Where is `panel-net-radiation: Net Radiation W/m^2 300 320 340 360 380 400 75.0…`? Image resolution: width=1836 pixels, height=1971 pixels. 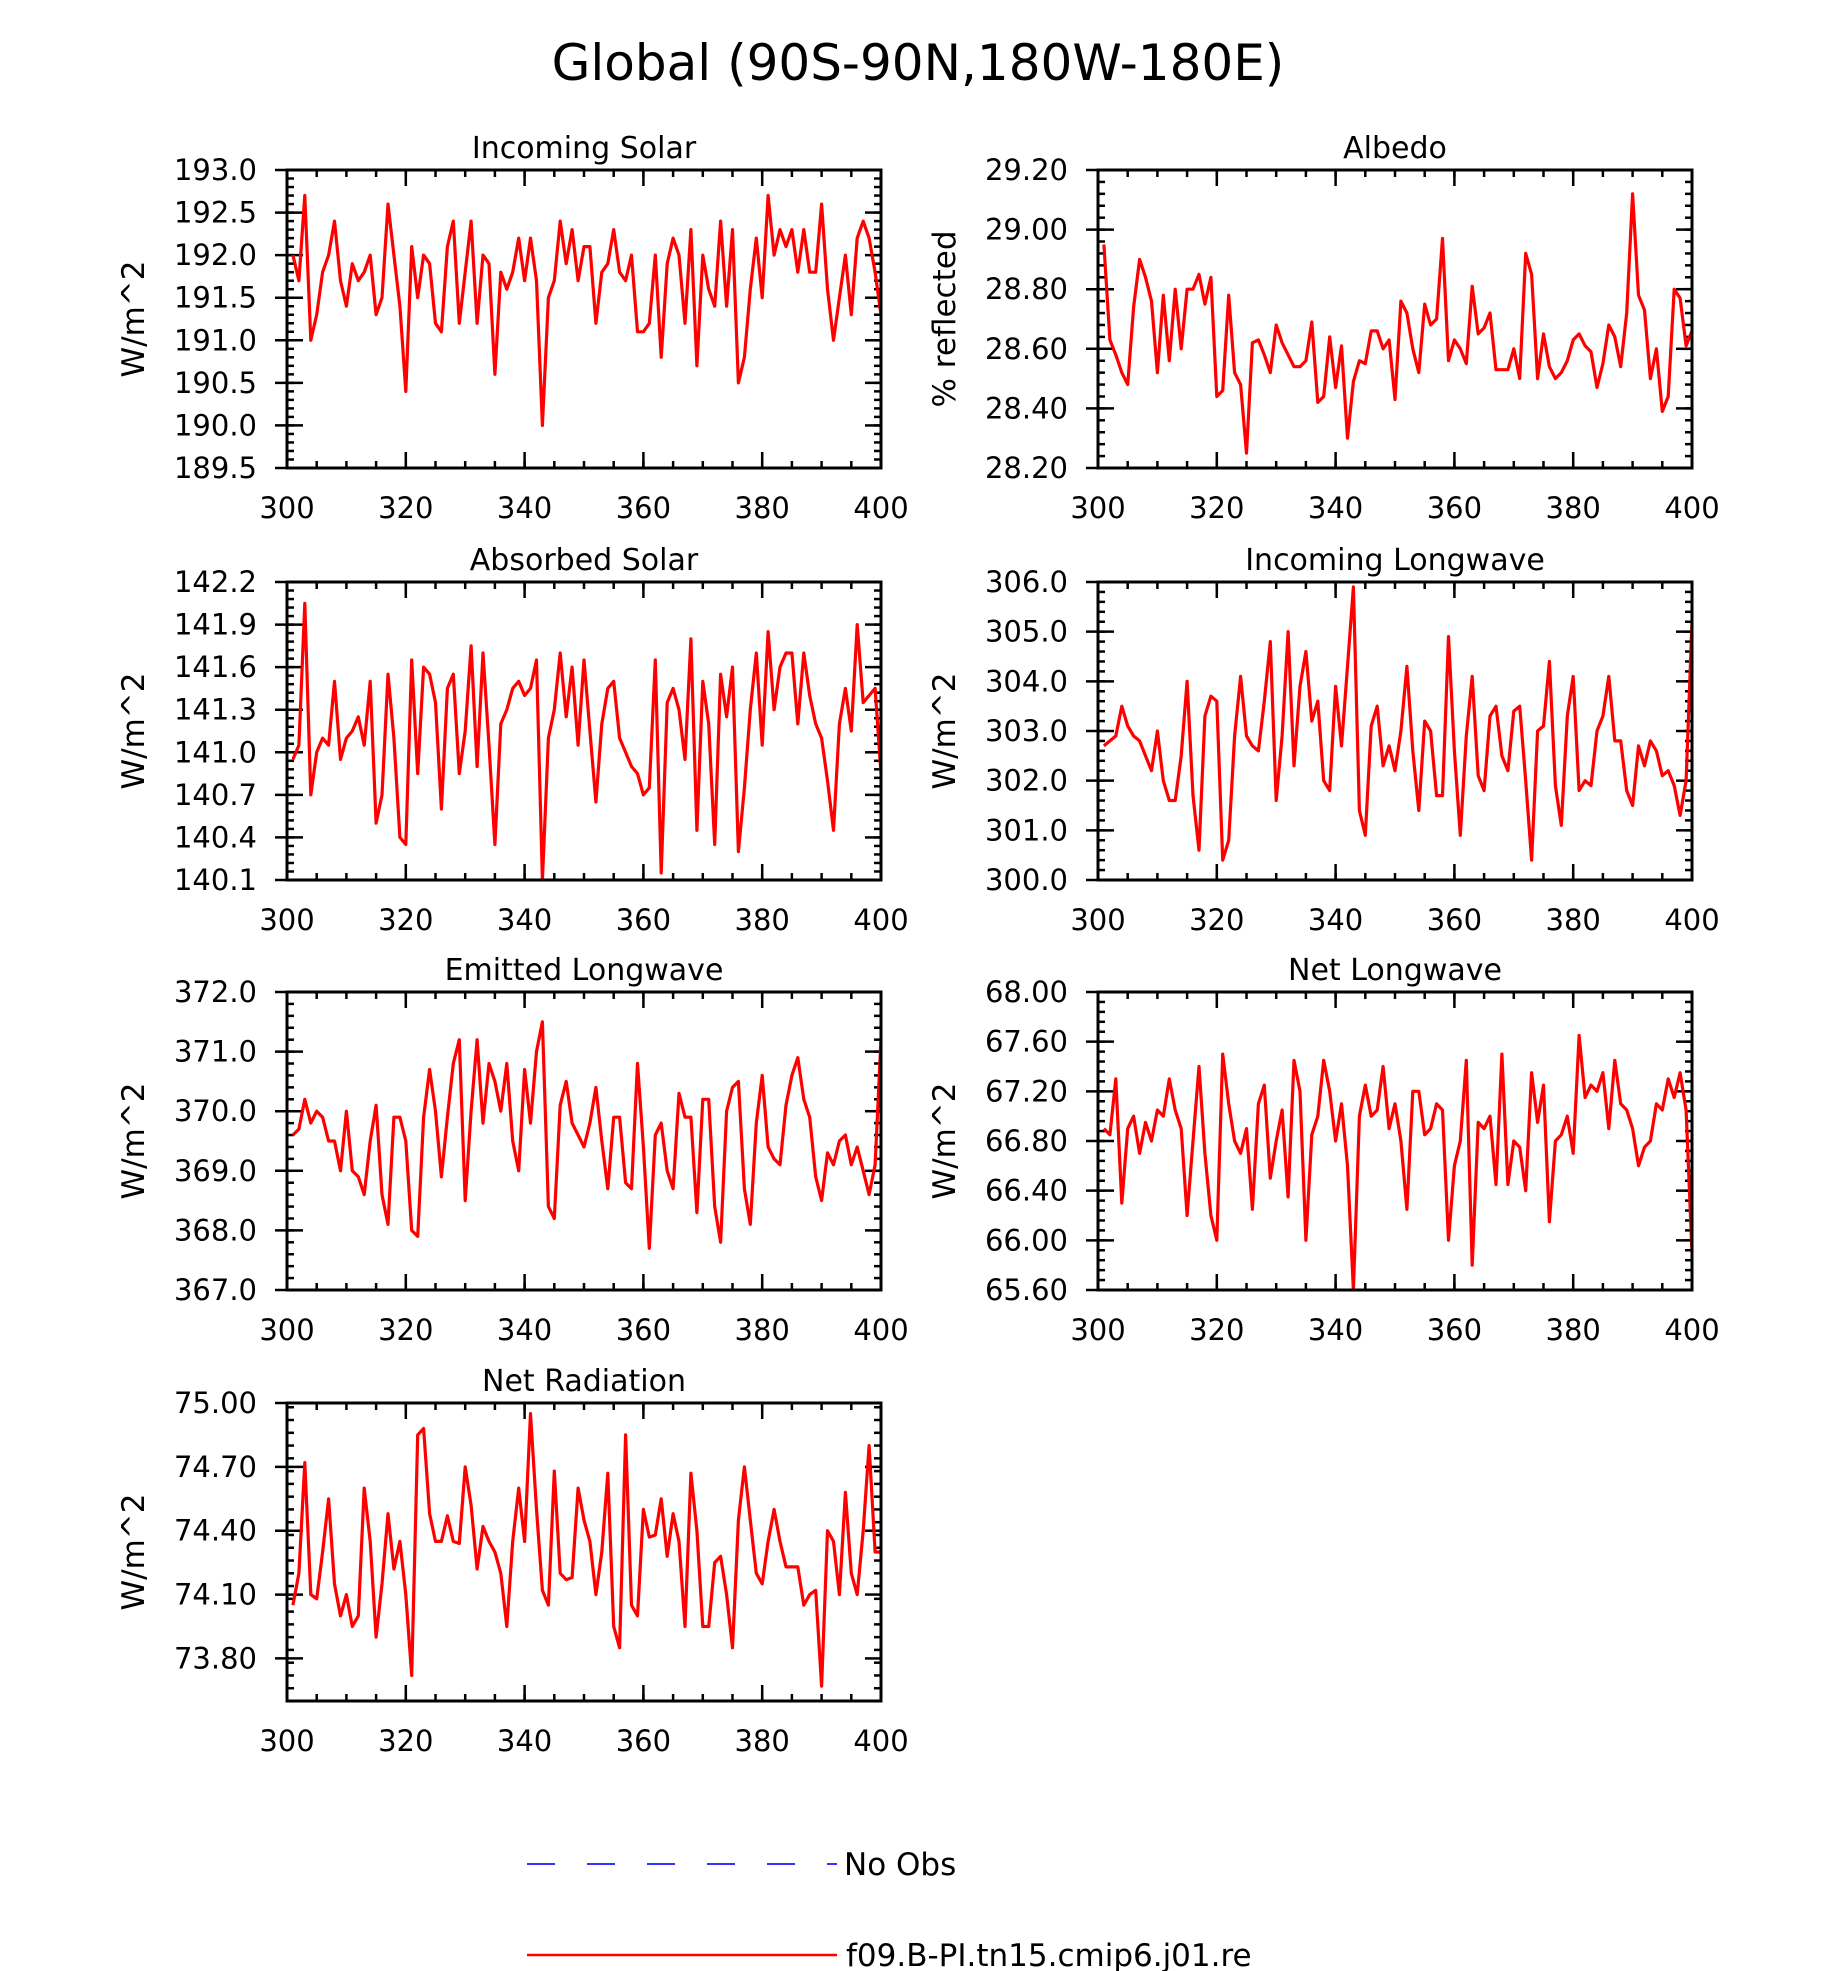
panel-net-radiation: Net Radiation W/m^2 300 320 340 360 380 400 75.0… is located at coordinates (512, 1561).